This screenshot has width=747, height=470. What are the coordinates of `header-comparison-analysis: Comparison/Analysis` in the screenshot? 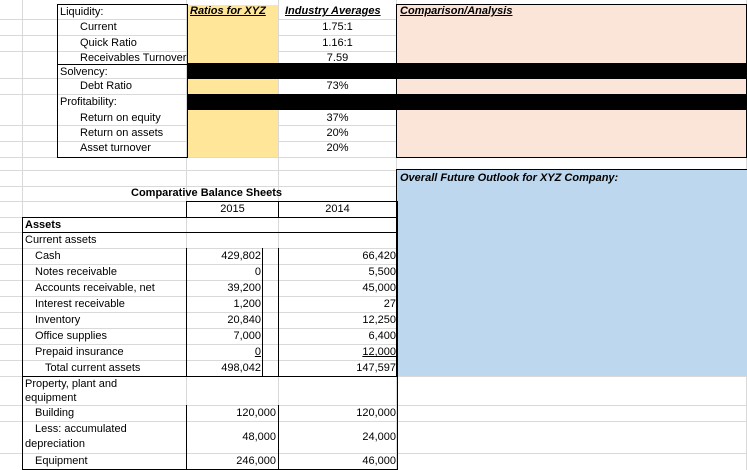 It's located at (456, 11).